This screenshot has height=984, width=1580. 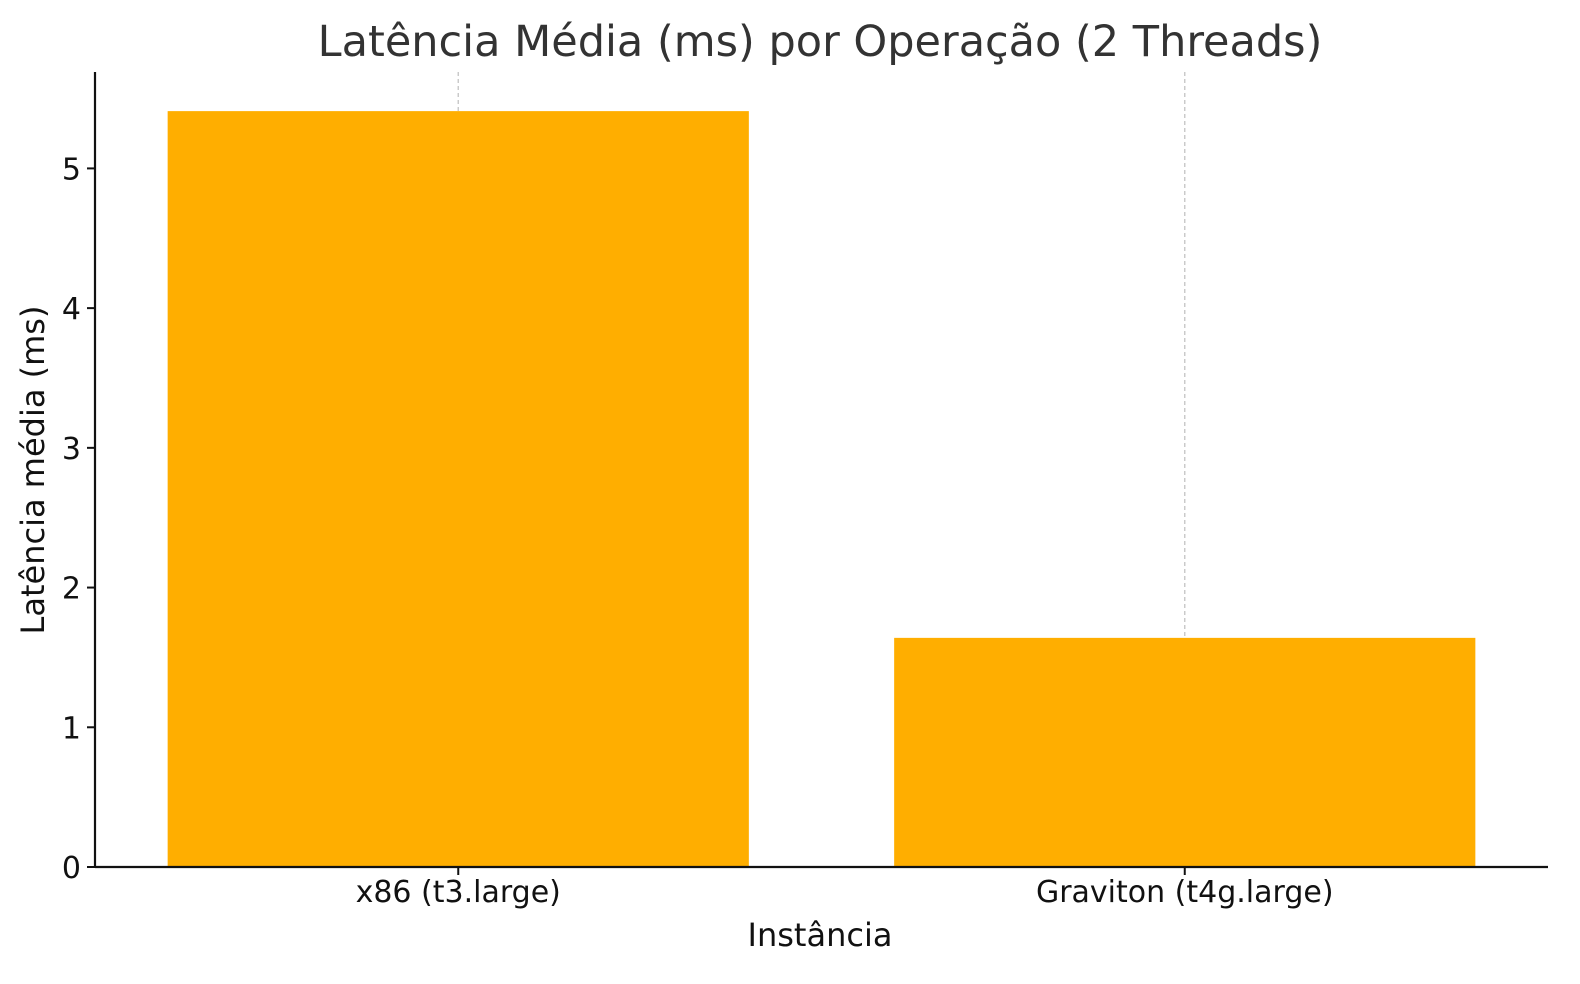 What do you see at coordinates (458, 892) in the screenshot?
I see `x-tick-label-0: x86 (t3.large)` at bounding box center [458, 892].